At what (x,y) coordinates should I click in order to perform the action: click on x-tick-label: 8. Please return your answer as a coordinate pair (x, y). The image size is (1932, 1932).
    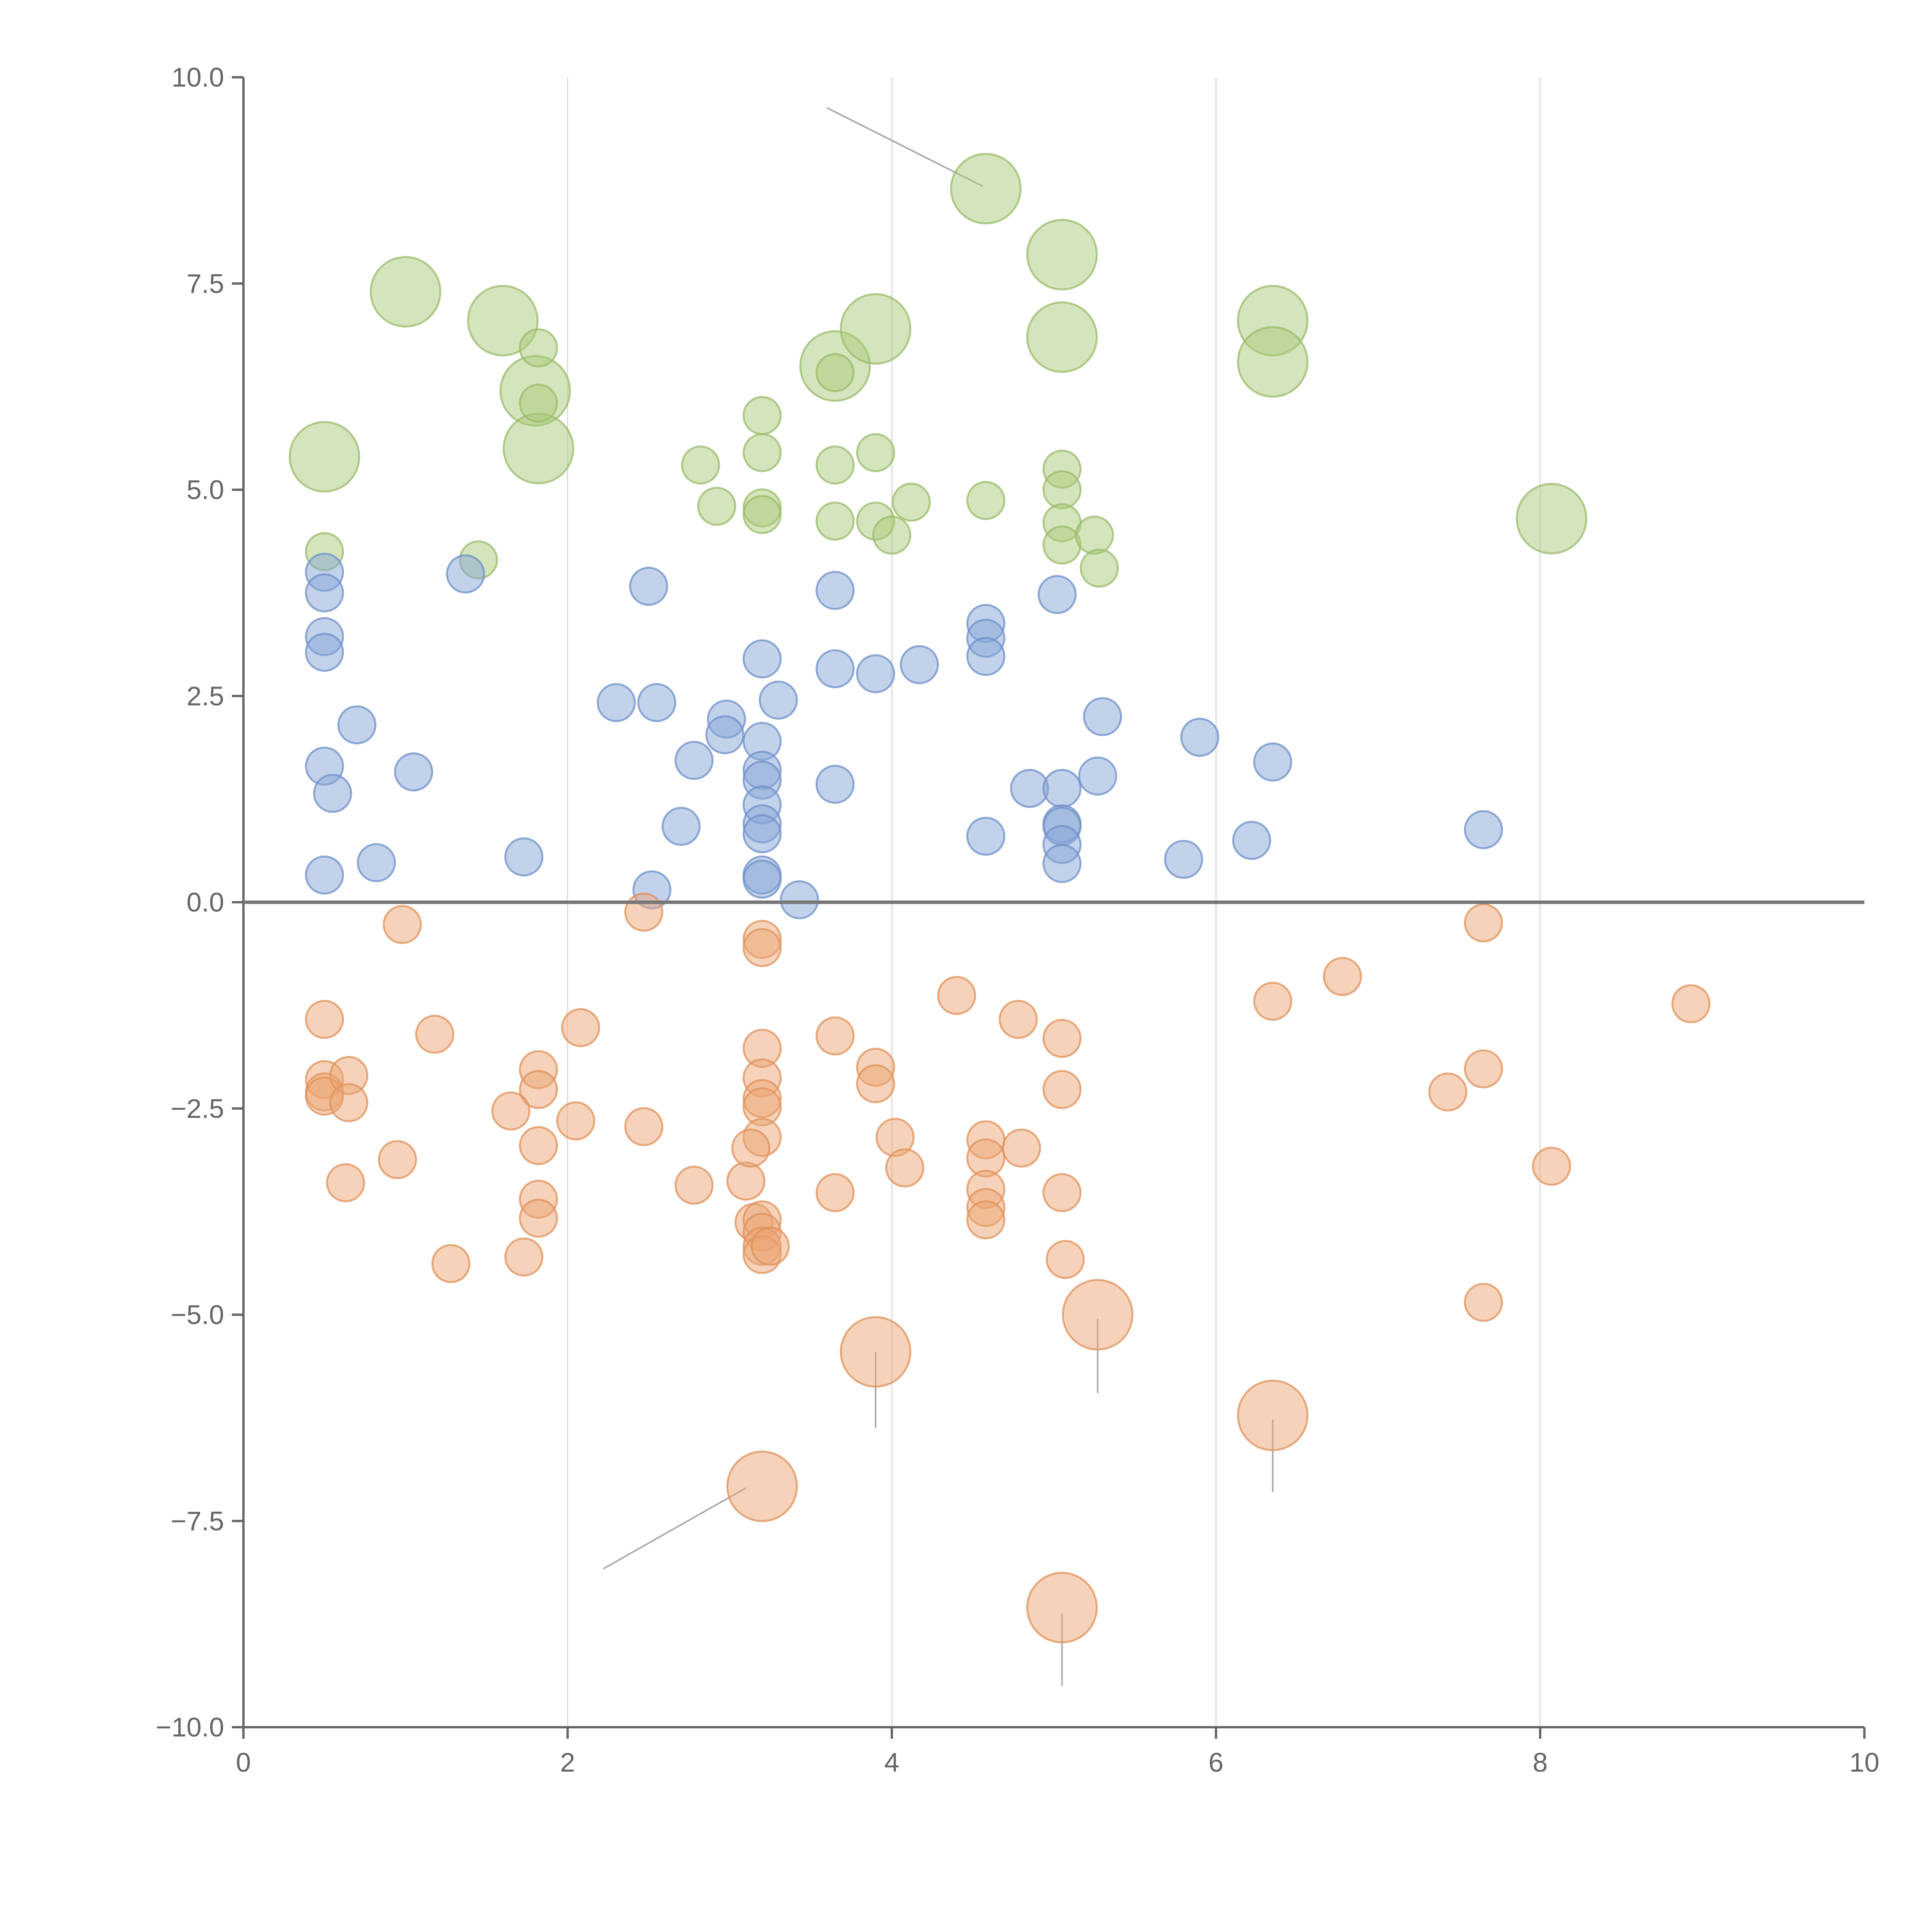
    Looking at the image, I should click on (1540, 1762).